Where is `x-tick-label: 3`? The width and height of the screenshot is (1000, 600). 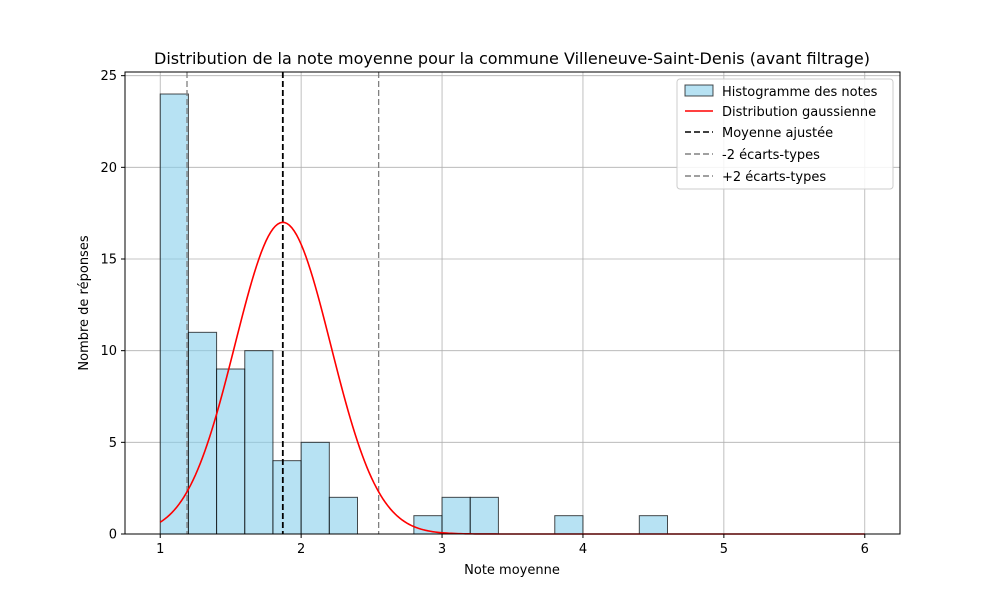
x-tick-label: 3 is located at coordinates (442, 549).